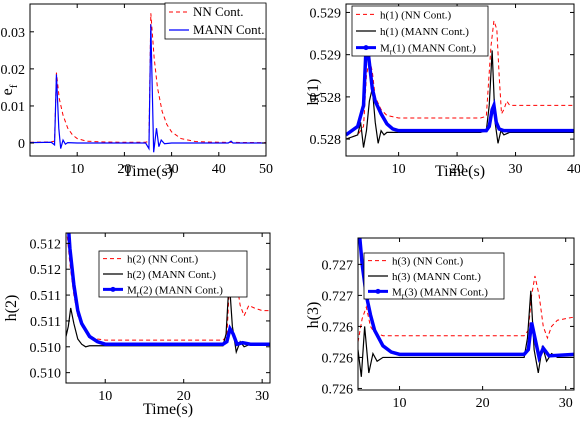 The width and height of the screenshot is (580, 439). Describe the element at coordinates (11, 308) in the screenshot. I see `y-axis-label-h2: h(2)` at that location.